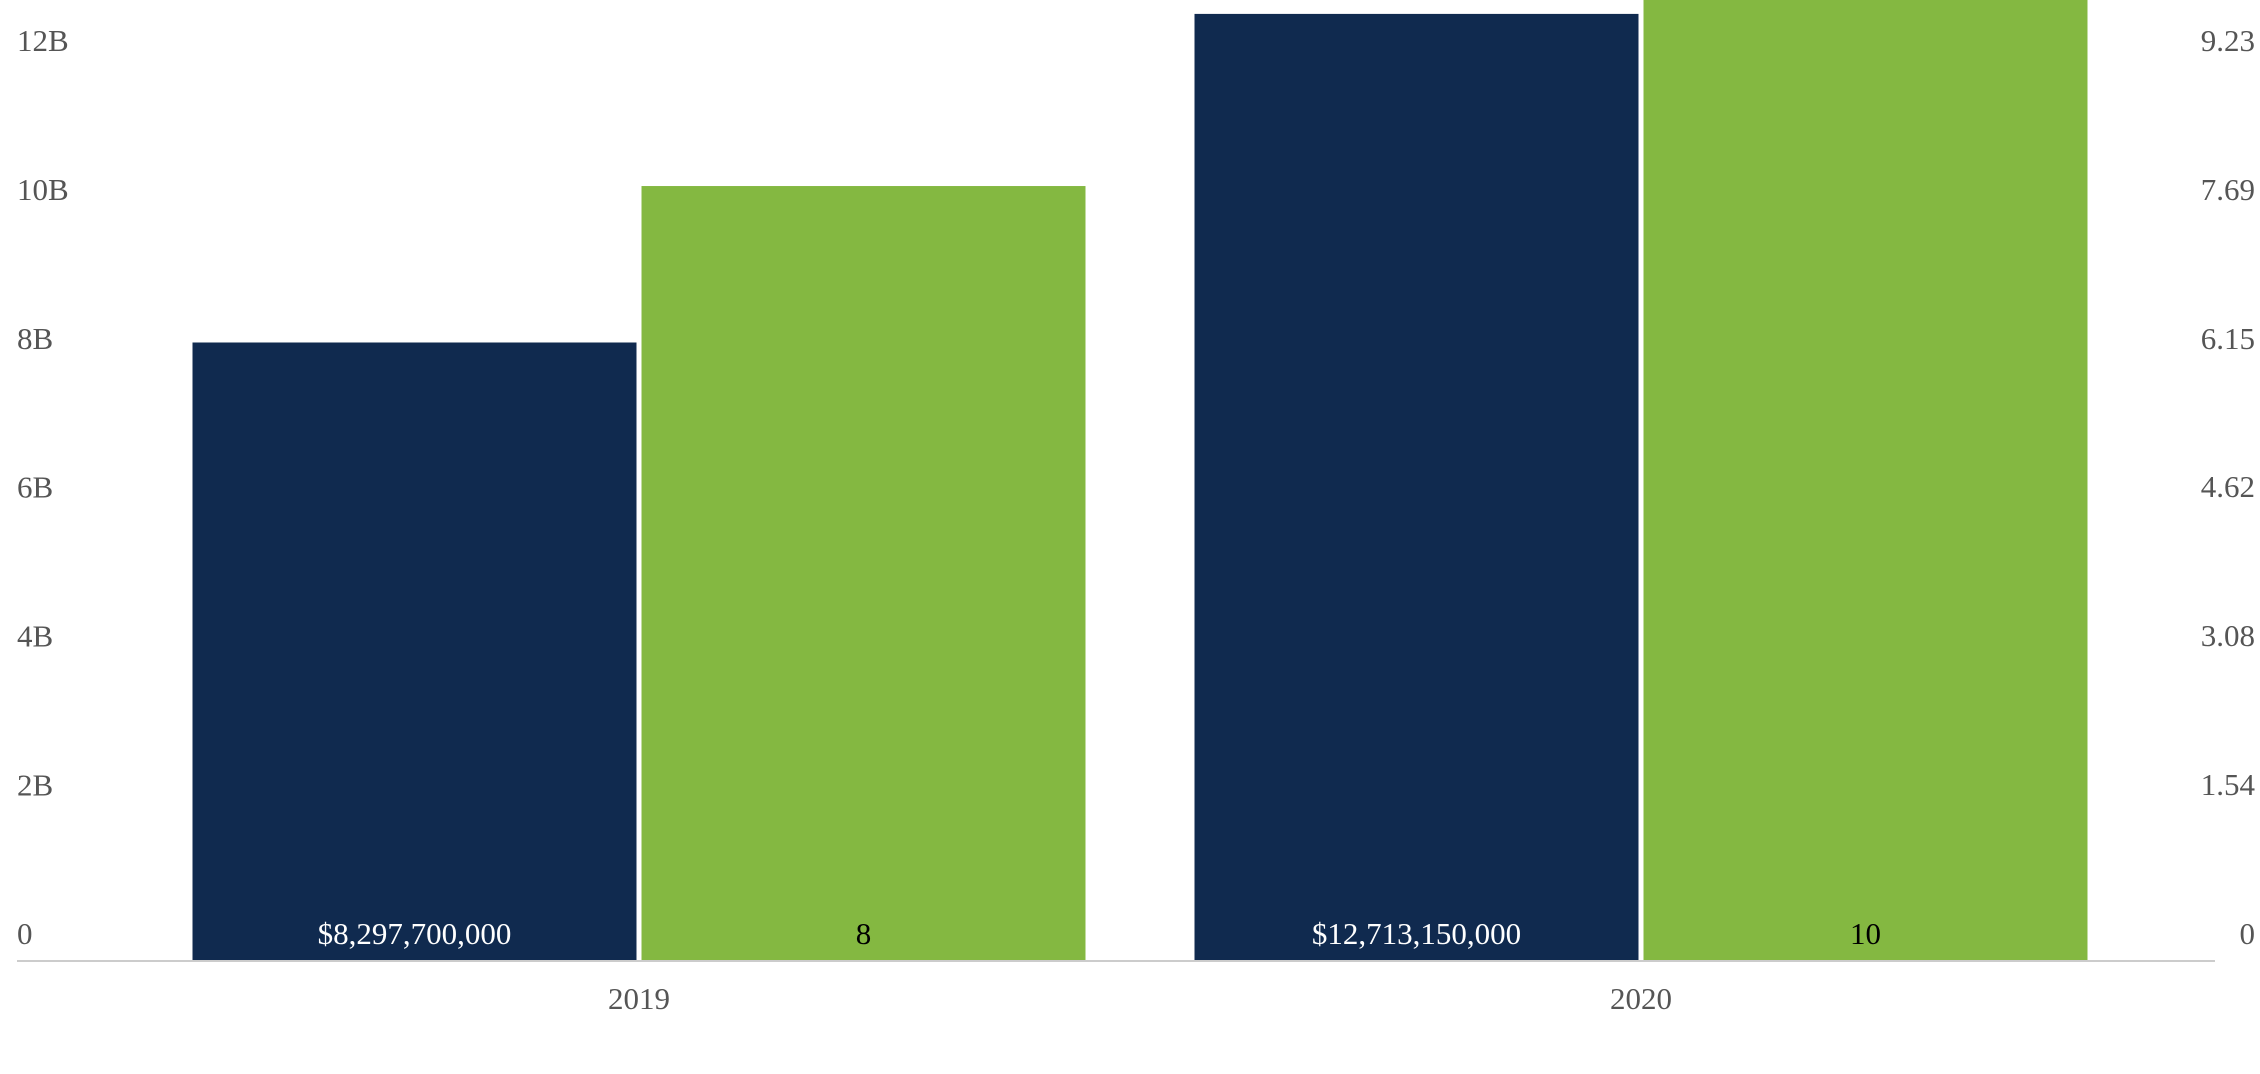  Describe the element at coordinates (639, 998) in the screenshot. I see `x-tick-label: 2019` at that location.